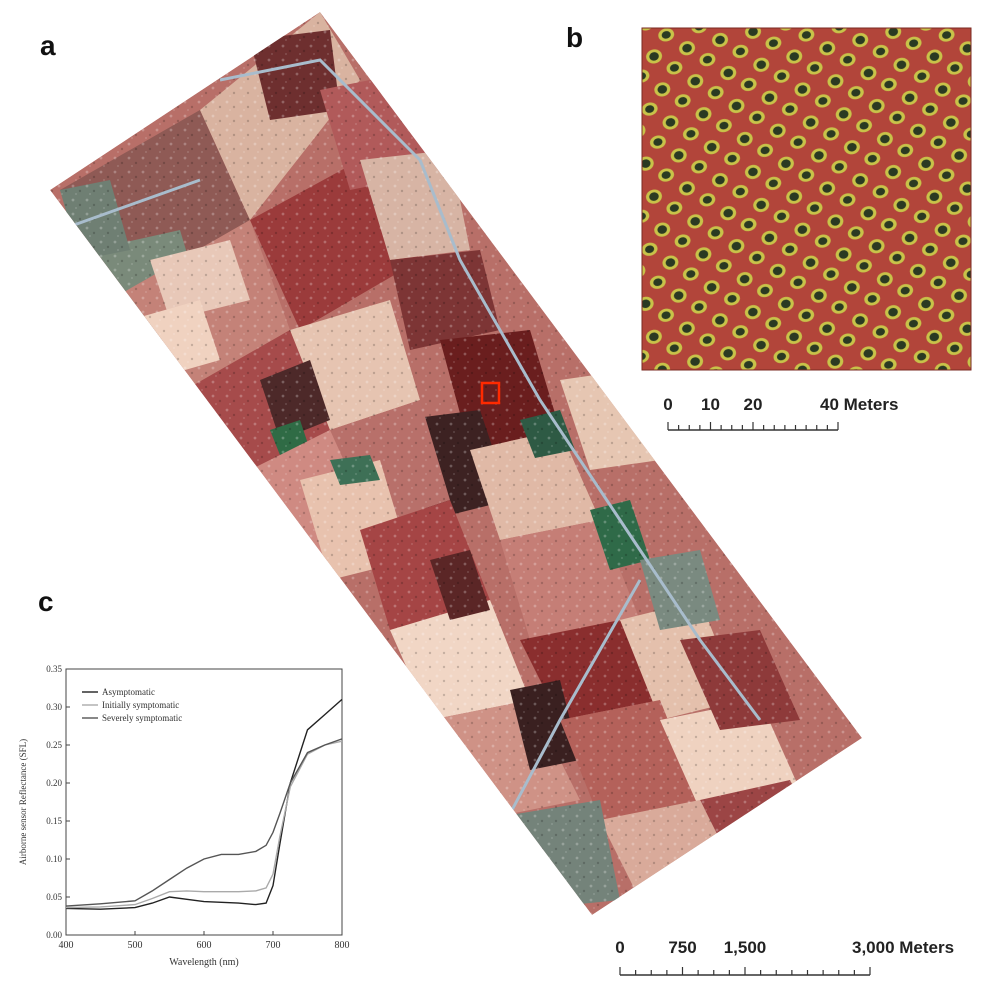 The width and height of the screenshot is (989, 991). What do you see at coordinates (273, 945) in the screenshot?
I see `x-tick-label: 700` at bounding box center [273, 945].